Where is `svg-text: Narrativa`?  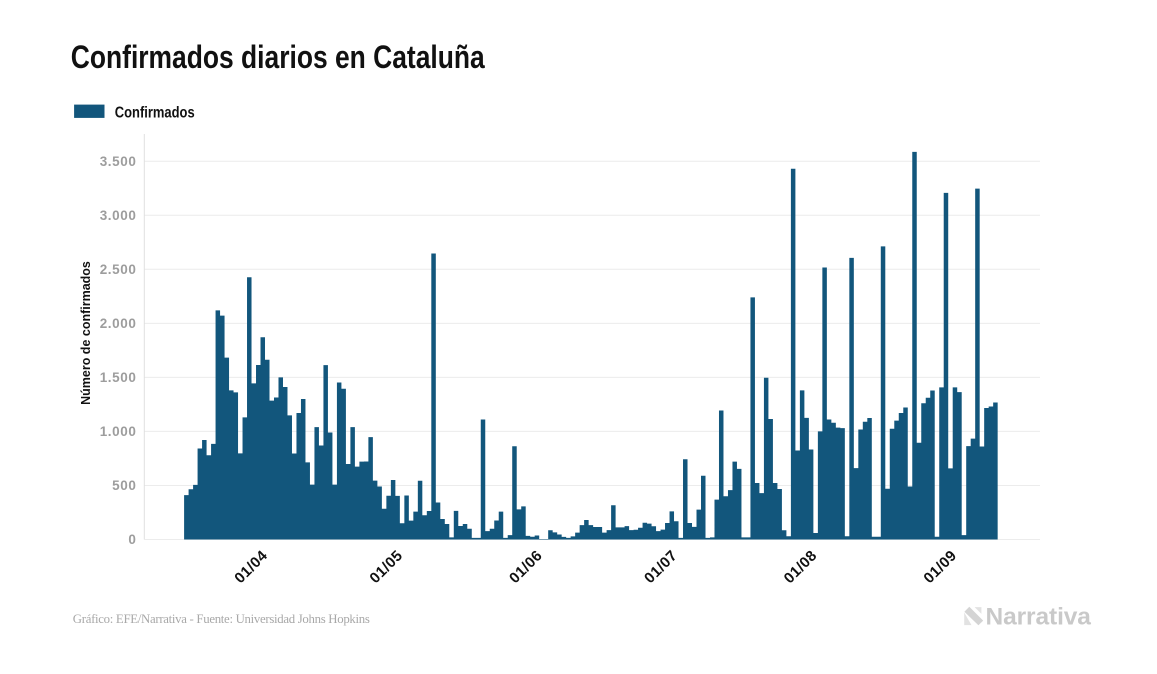 svg-text: Narrativa is located at coordinates (1039, 617).